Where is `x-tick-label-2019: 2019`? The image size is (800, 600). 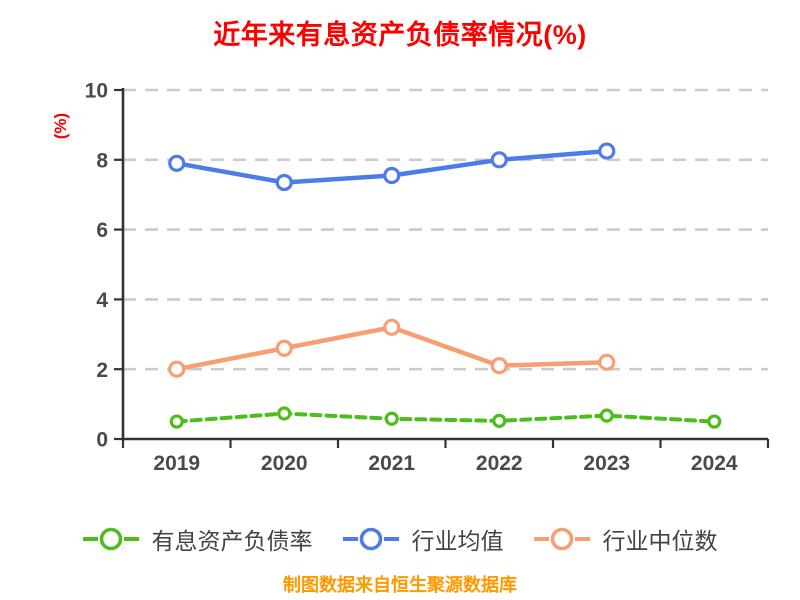 x-tick-label-2019: 2019 is located at coordinates (176, 463).